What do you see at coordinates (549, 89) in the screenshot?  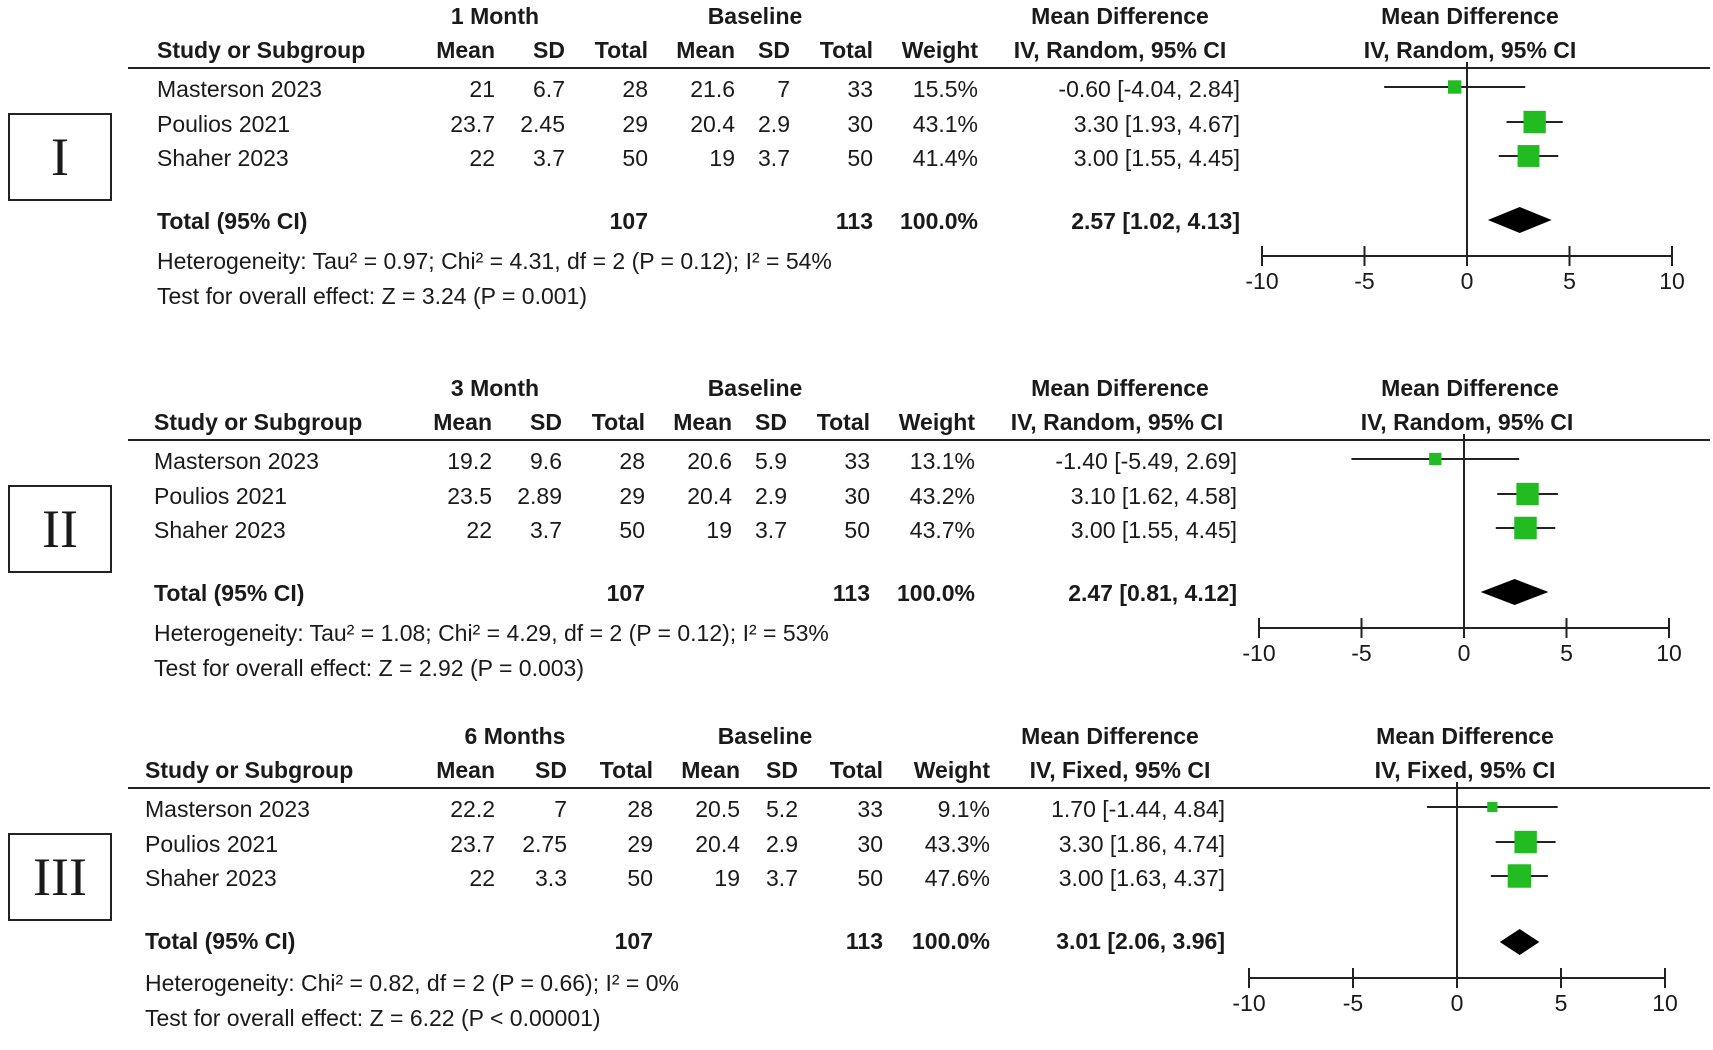 I see `exp-sd: 6.7` at bounding box center [549, 89].